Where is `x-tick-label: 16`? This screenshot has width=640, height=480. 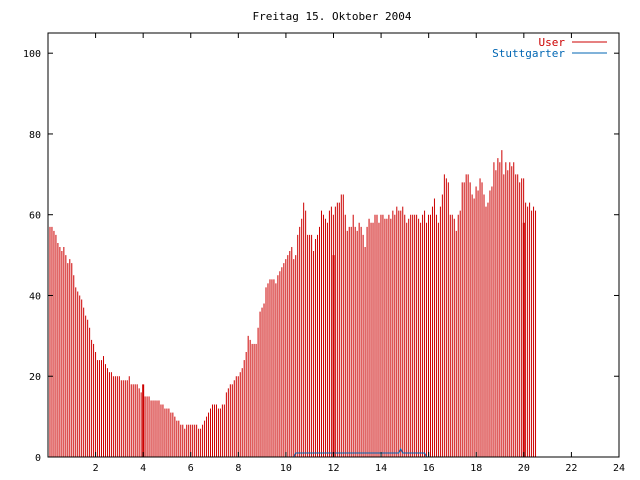
x-tick-label: 16 is located at coordinates (429, 468).